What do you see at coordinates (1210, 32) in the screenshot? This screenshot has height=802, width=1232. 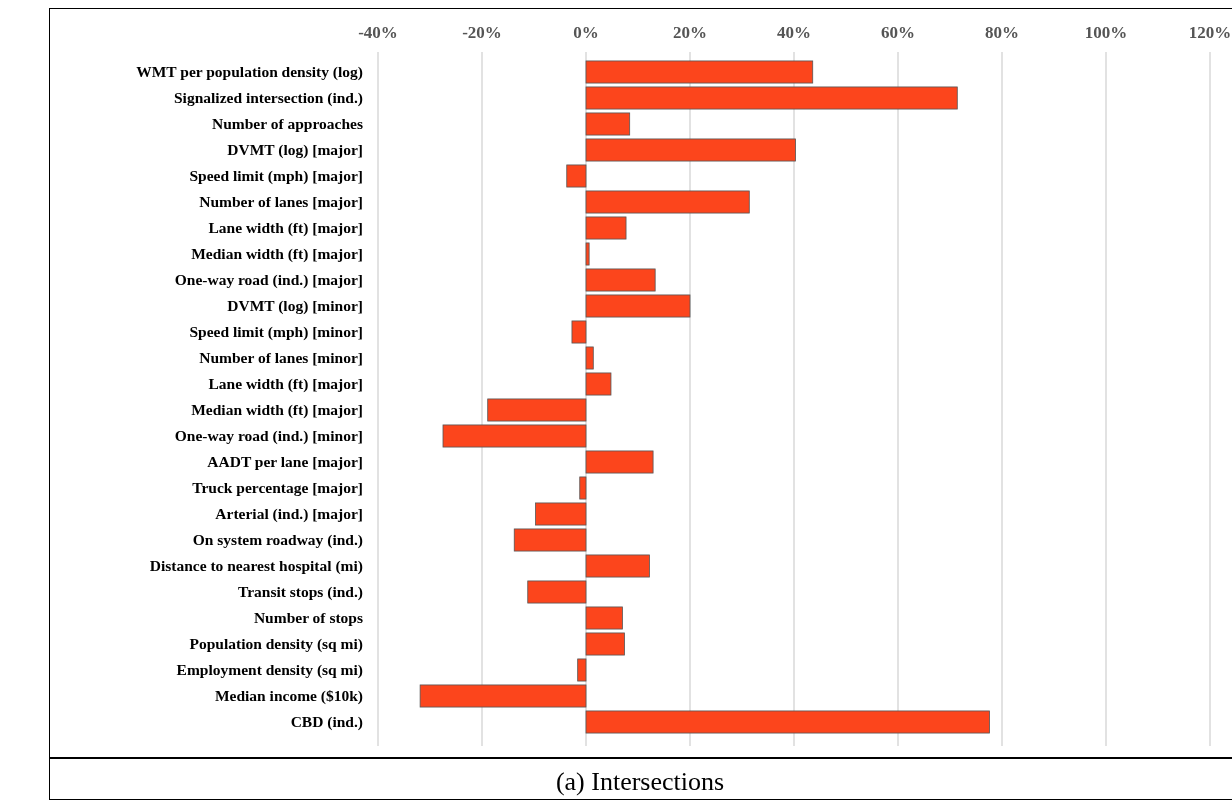 I see `x-tick-label: 120%` at bounding box center [1210, 32].